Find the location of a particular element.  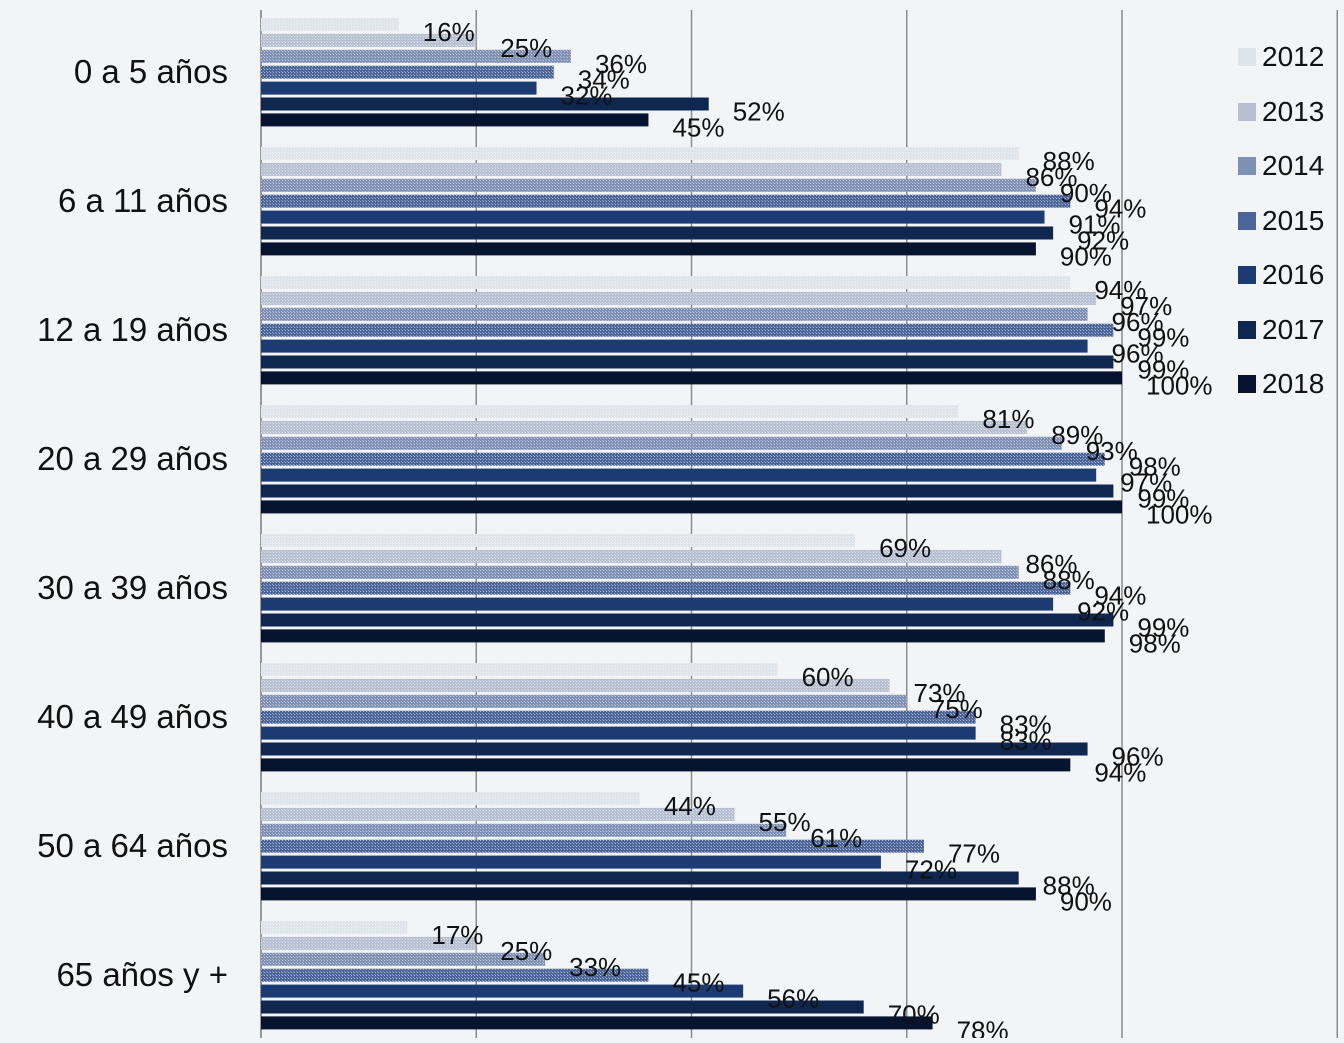

category-label: 0 a 5 años is located at coordinates (151, 71).